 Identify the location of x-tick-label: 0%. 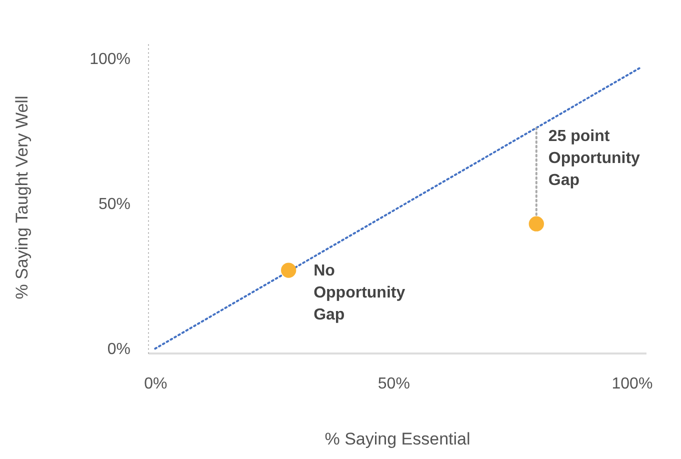
(156, 384).